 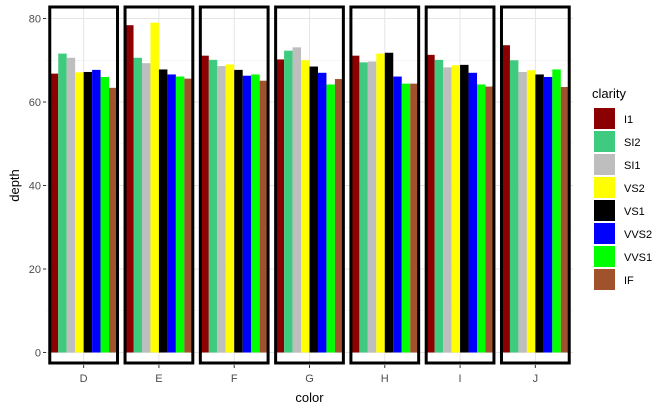 What do you see at coordinates (35, 20) in the screenshot?
I see `y-tick-label: 80` at bounding box center [35, 20].